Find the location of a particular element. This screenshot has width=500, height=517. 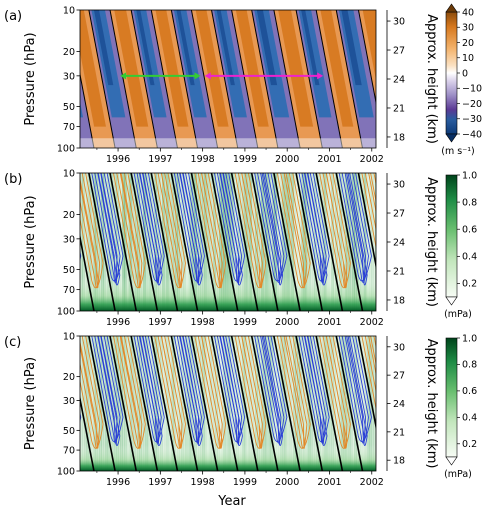

colorbar: 40 30 20 10 0 −10 −20 −30 −40 (m s⁻¹) is located at coordinates (461, 80).